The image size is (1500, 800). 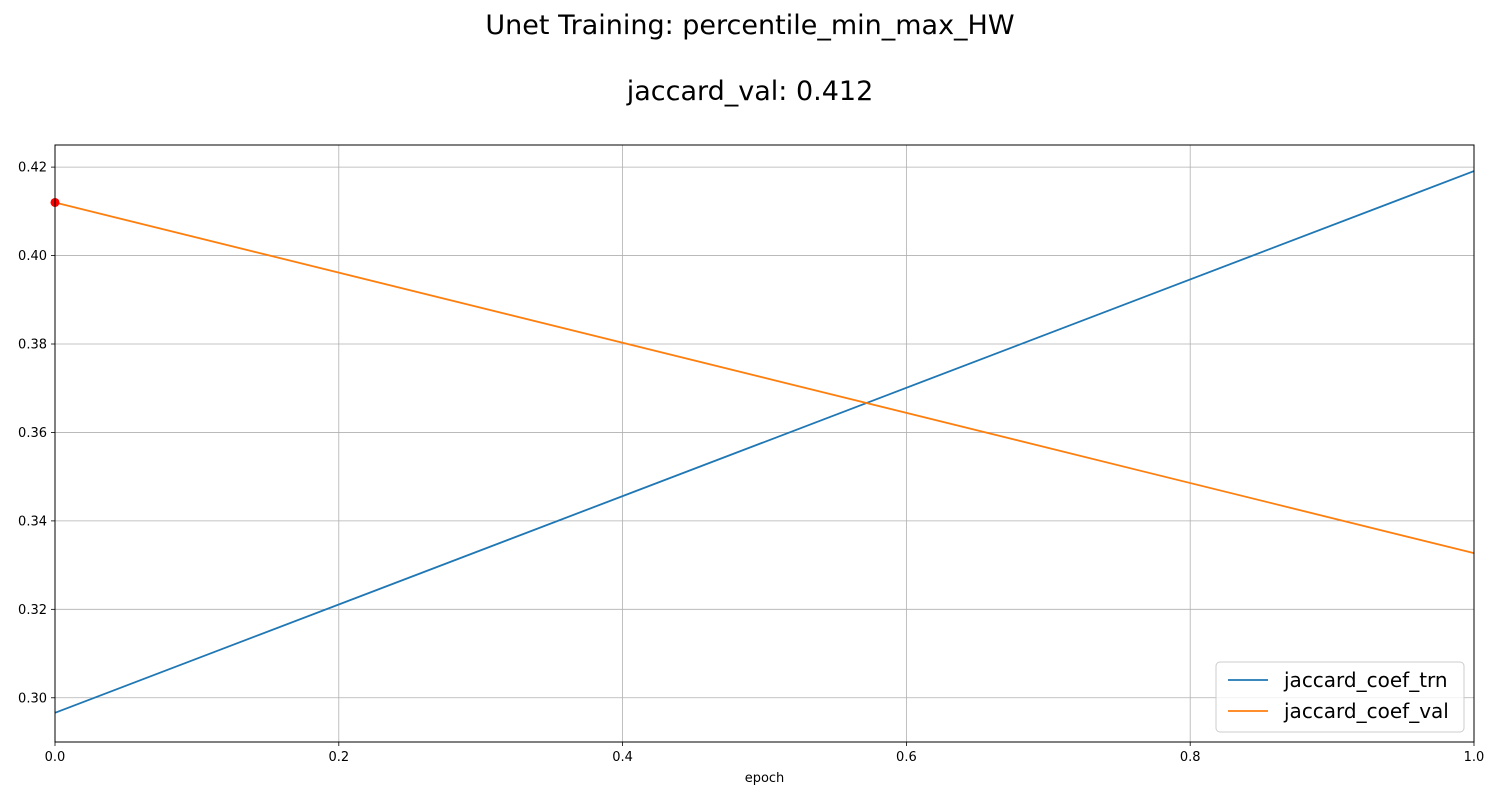 What do you see at coordinates (765, 778) in the screenshot?
I see `x-axis-label: epoch` at bounding box center [765, 778].